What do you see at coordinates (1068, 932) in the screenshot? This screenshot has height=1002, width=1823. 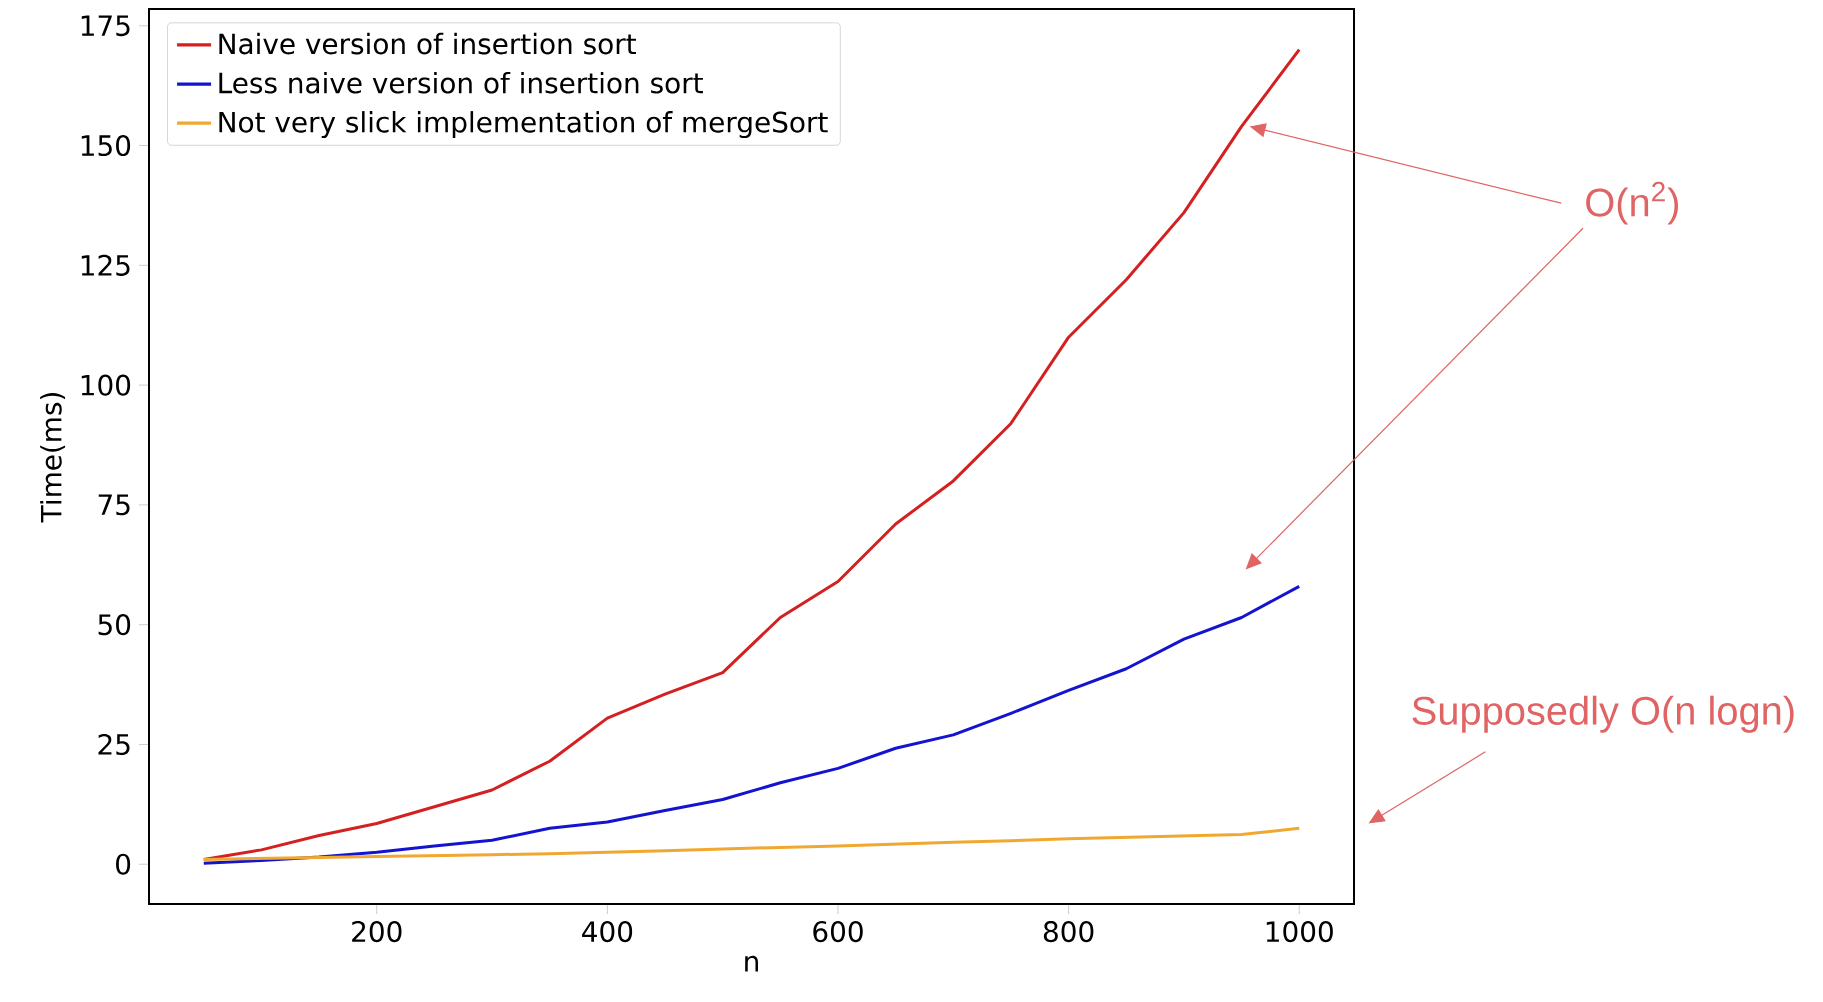 I see `x-tick-label: 800` at bounding box center [1068, 932].